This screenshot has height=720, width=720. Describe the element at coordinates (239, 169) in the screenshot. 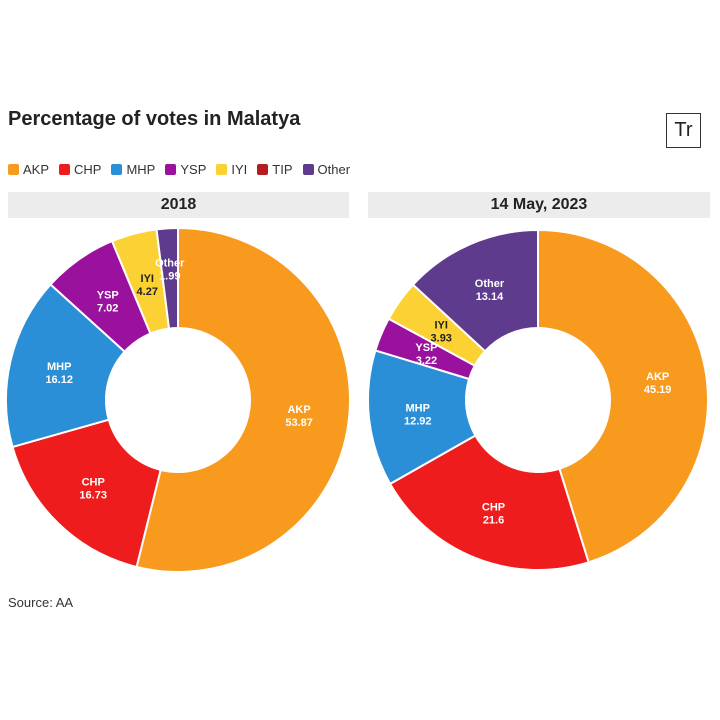

I see `legend-label: IYI` at that location.